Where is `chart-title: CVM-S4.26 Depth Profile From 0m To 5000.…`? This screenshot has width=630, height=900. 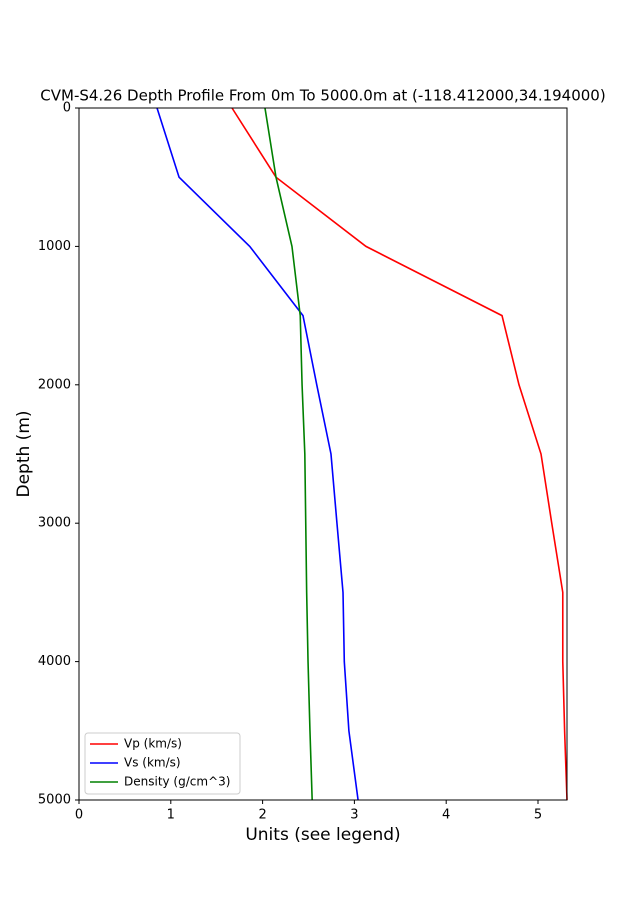 chart-title: CVM-S4.26 Depth Profile From 0m To 5000.… is located at coordinates (322, 96).